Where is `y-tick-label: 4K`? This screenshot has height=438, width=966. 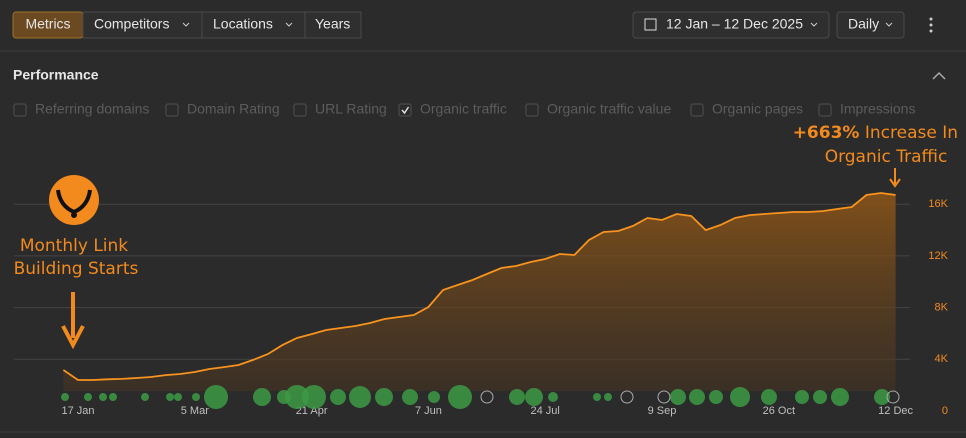 y-tick-label: 4K is located at coordinates (942, 359).